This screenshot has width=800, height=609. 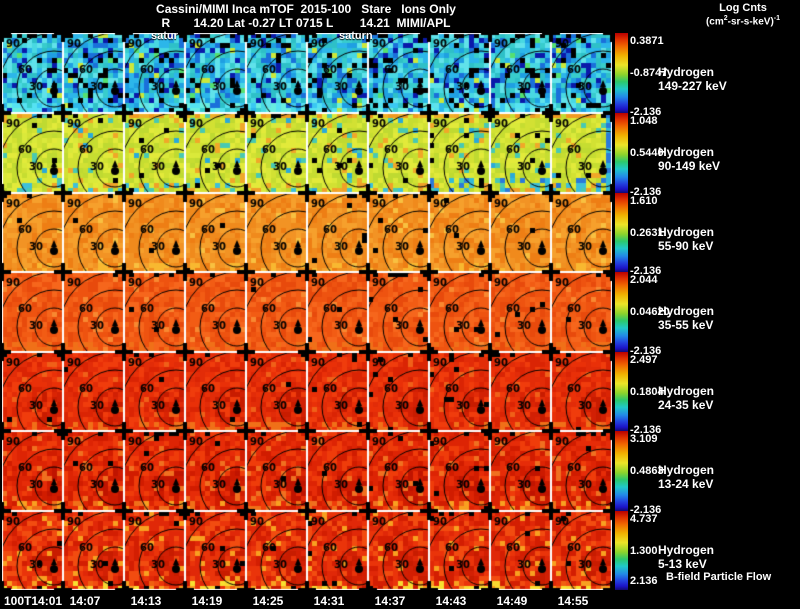 What do you see at coordinates (276, 153) in the screenshot?
I see `heatmap-panel-r2c5` at bounding box center [276, 153].